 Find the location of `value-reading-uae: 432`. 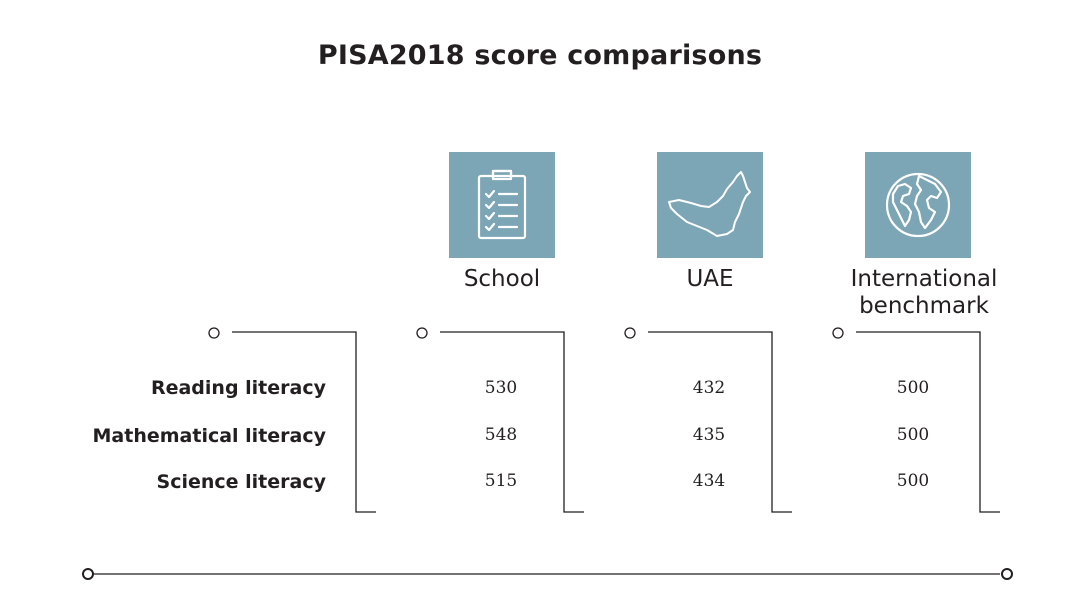

value-reading-uae: 432 is located at coordinates (709, 388).